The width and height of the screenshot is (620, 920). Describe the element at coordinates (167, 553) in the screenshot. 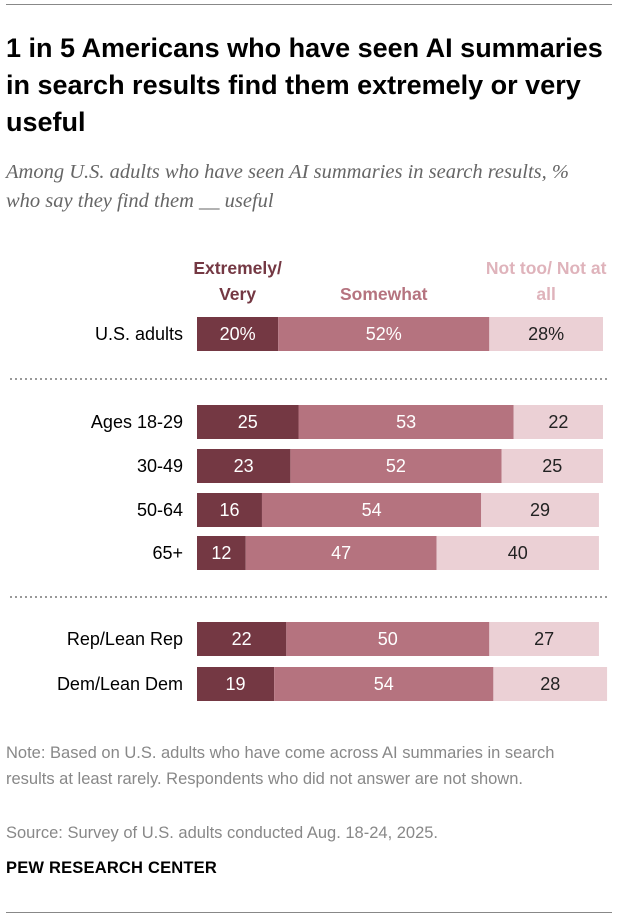

I see `category-label: 65+` at that location.